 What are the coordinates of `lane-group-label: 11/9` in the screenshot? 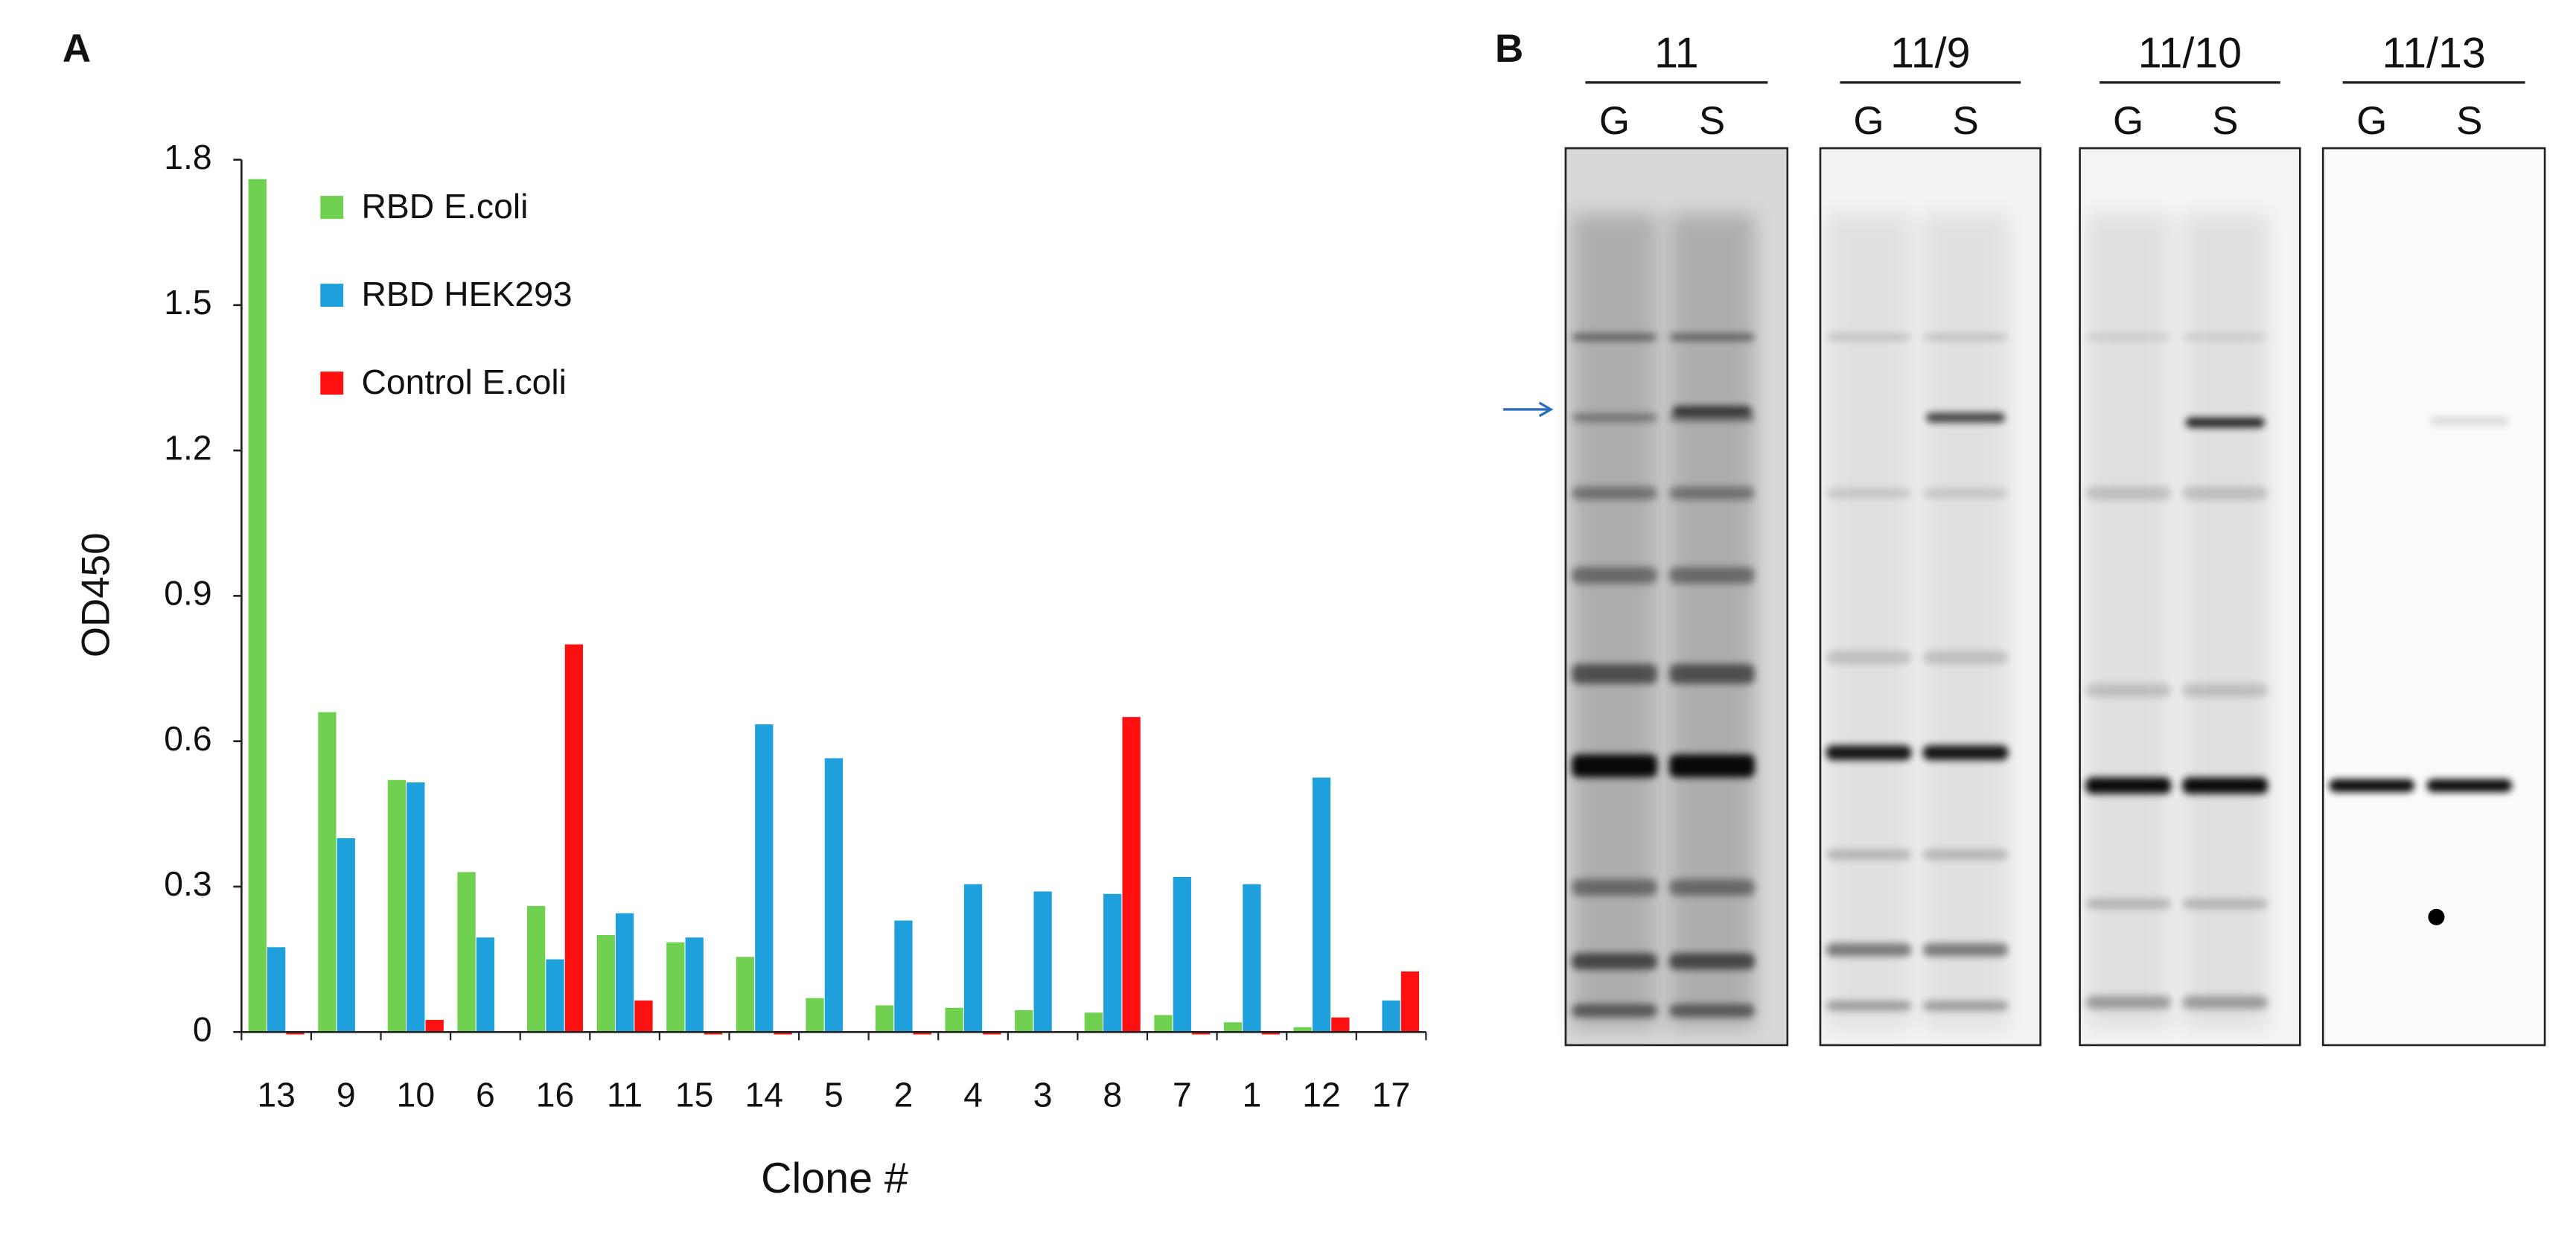 It's located at (1930, 54).